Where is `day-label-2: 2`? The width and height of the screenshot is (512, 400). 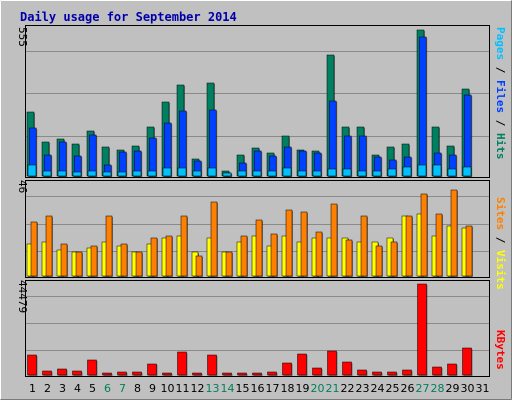
day-label-2: 2 is located at coordinates (47, 388).